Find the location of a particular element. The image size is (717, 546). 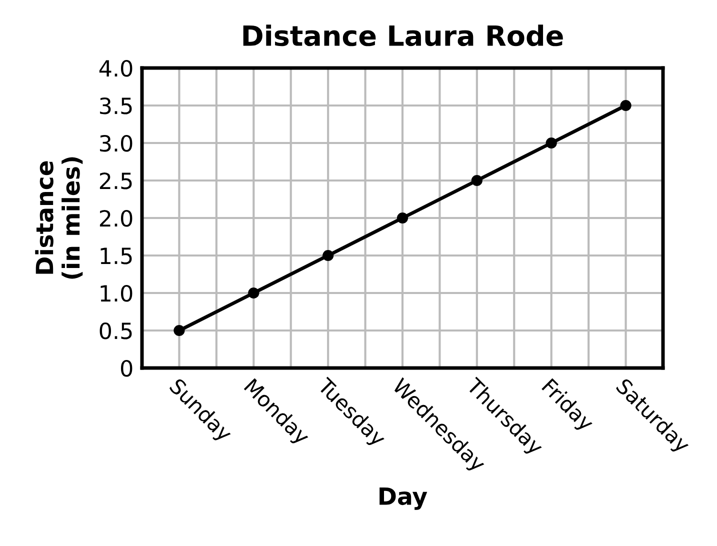

y-tick-label: 0.5 is located at coordinates (116, 331).